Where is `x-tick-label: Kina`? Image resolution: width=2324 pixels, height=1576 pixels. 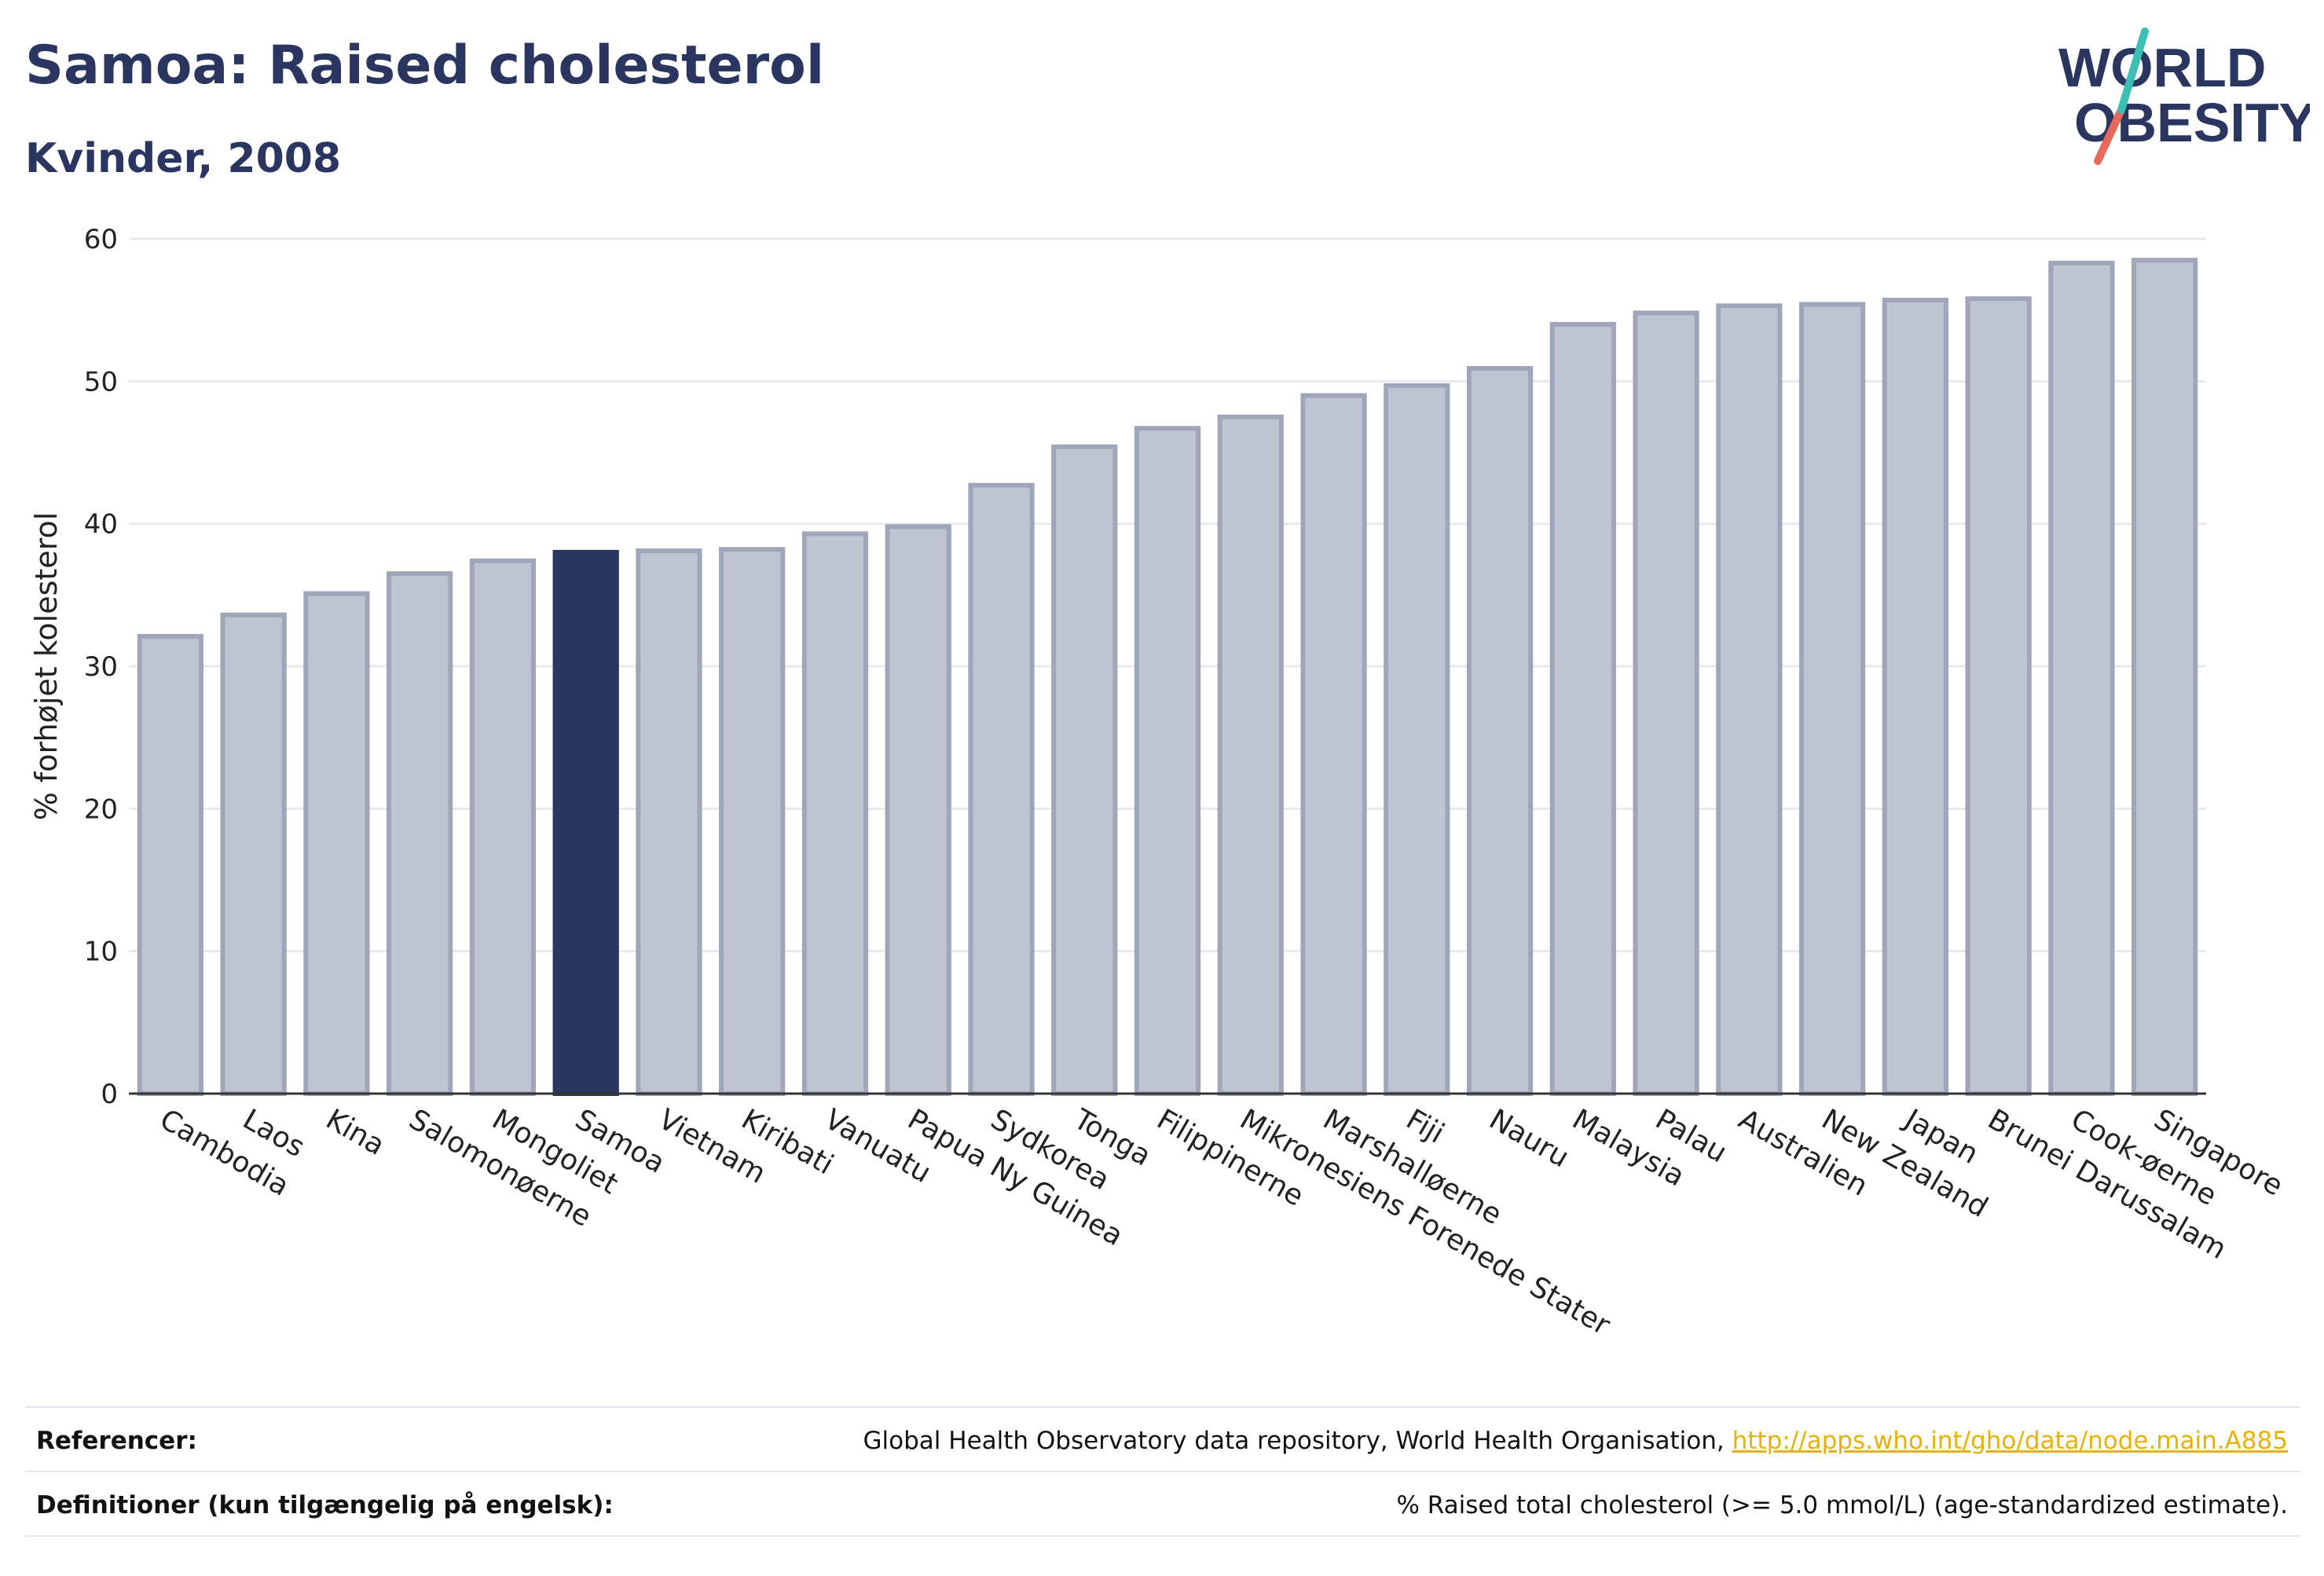
x-tick-label: Kina is located at coordinates (355, 1132).